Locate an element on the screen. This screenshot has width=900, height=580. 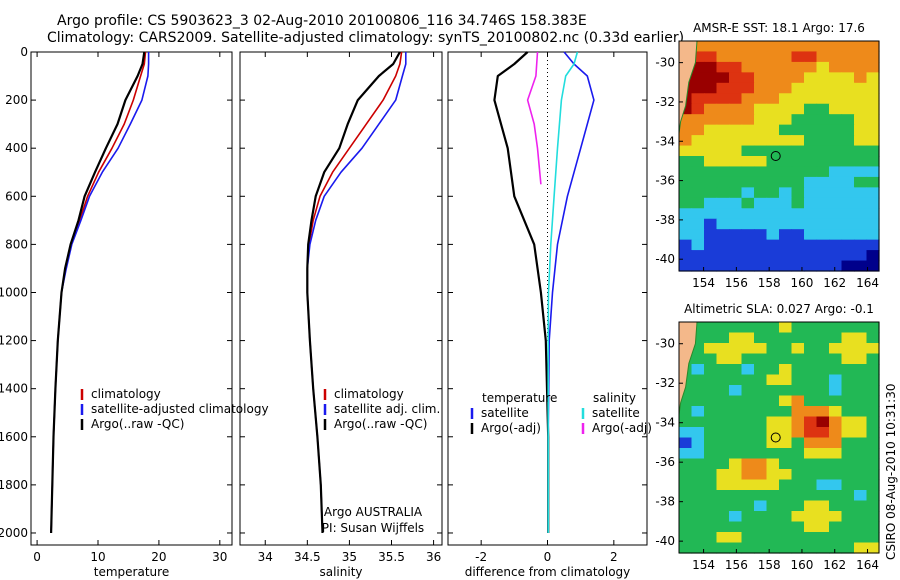
map-title: Altimetric SLA: 0.027 Argo: -0.1 is located at coordinates (779, 309).